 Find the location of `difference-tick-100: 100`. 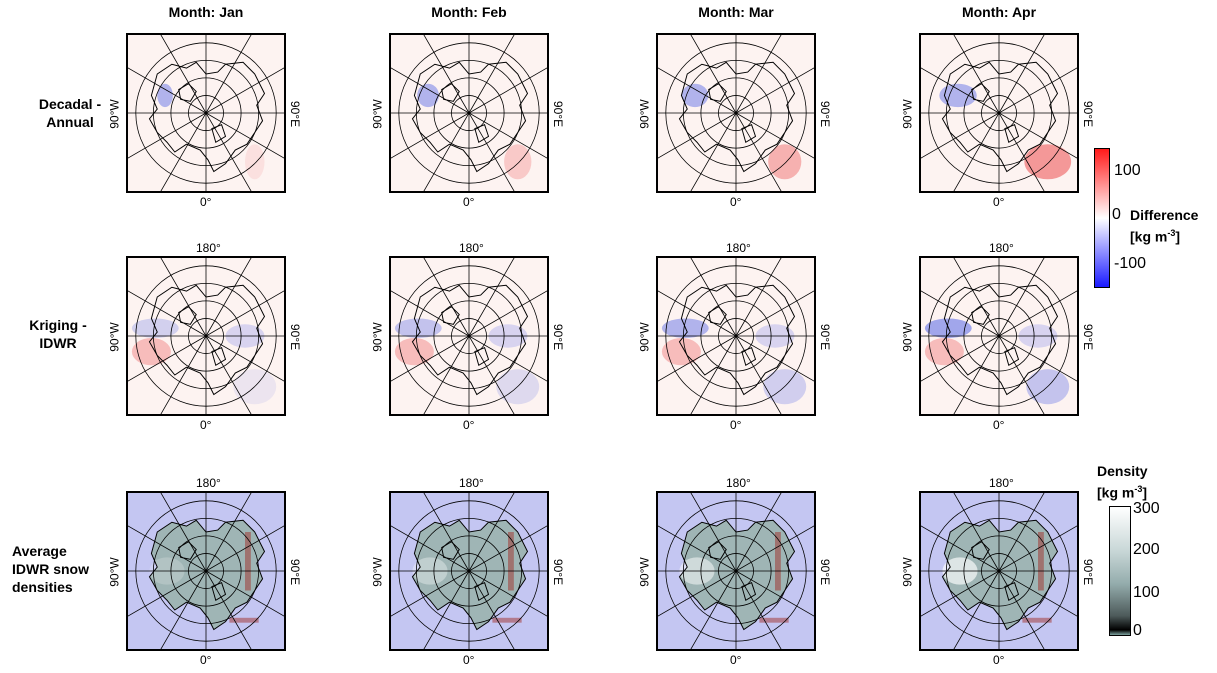

difference-tick-100: 100 is located at coordinates (1127, 170).